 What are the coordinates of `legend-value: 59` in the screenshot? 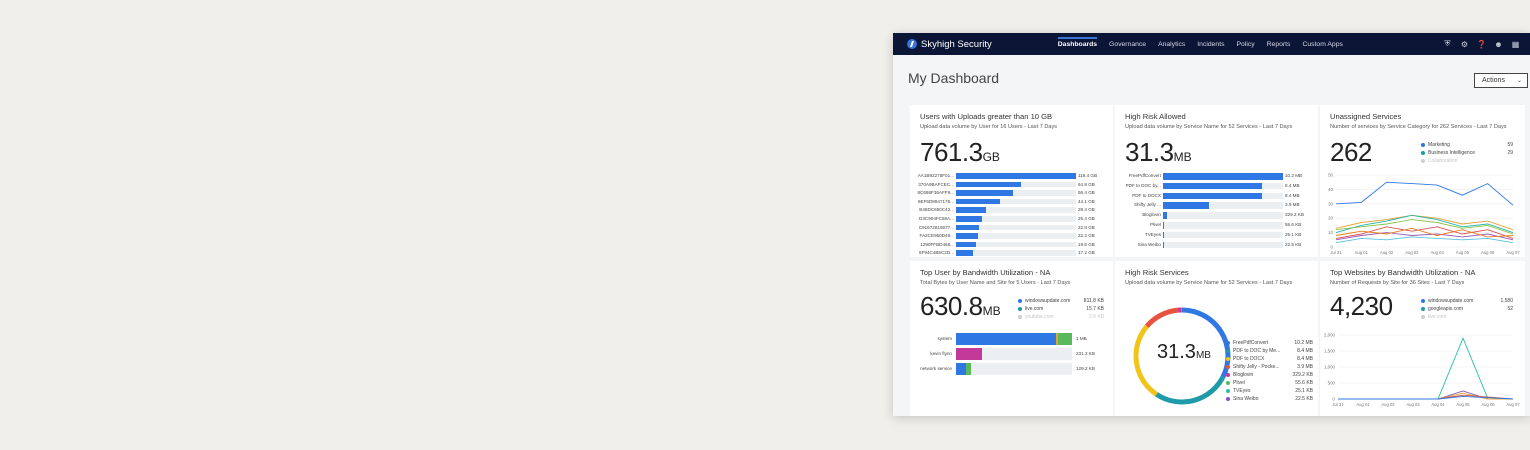 It's located at (1510, 145).